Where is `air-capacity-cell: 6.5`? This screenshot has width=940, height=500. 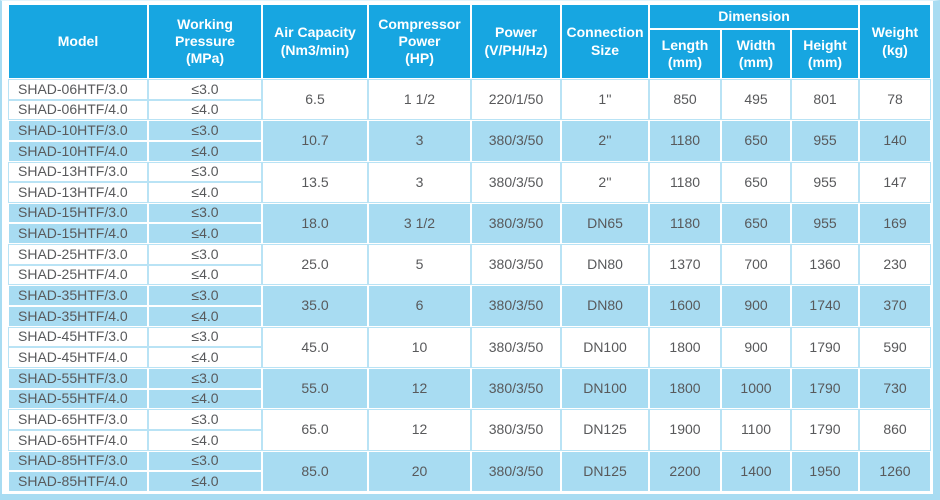
air-capacity-cell: 6.5 is located at coordinates (315, 100).